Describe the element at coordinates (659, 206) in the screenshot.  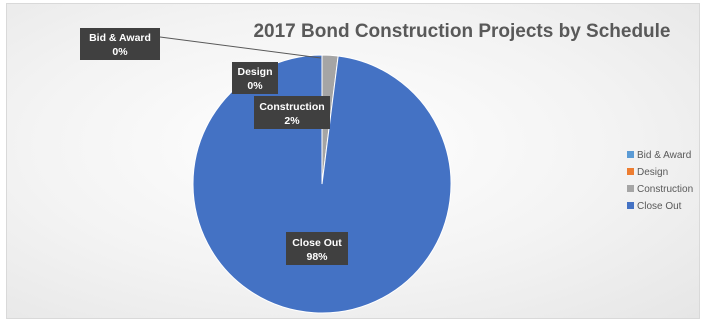
I see `legend-label-close-out: Close Out` at that location.